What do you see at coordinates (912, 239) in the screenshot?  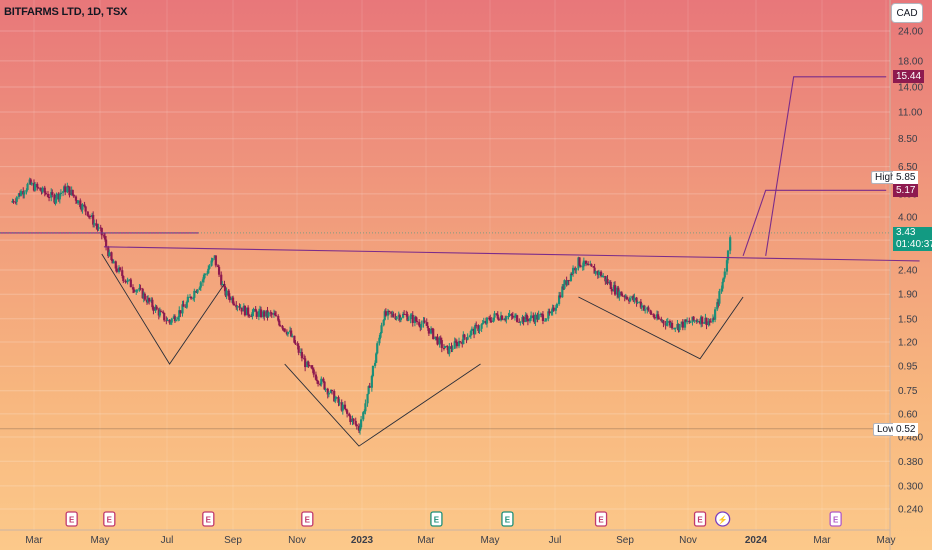 I see `current-price-tag: 3.43 01:40:37` at bounding box center [912, 239].